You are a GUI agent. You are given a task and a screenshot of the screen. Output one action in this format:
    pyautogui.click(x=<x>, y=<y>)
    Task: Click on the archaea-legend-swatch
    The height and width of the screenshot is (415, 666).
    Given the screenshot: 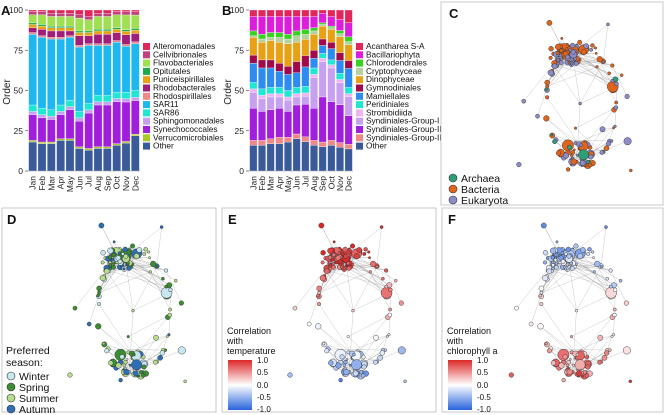 What is the action you would take?
    pyautogui.click(x=453, y=178)
    